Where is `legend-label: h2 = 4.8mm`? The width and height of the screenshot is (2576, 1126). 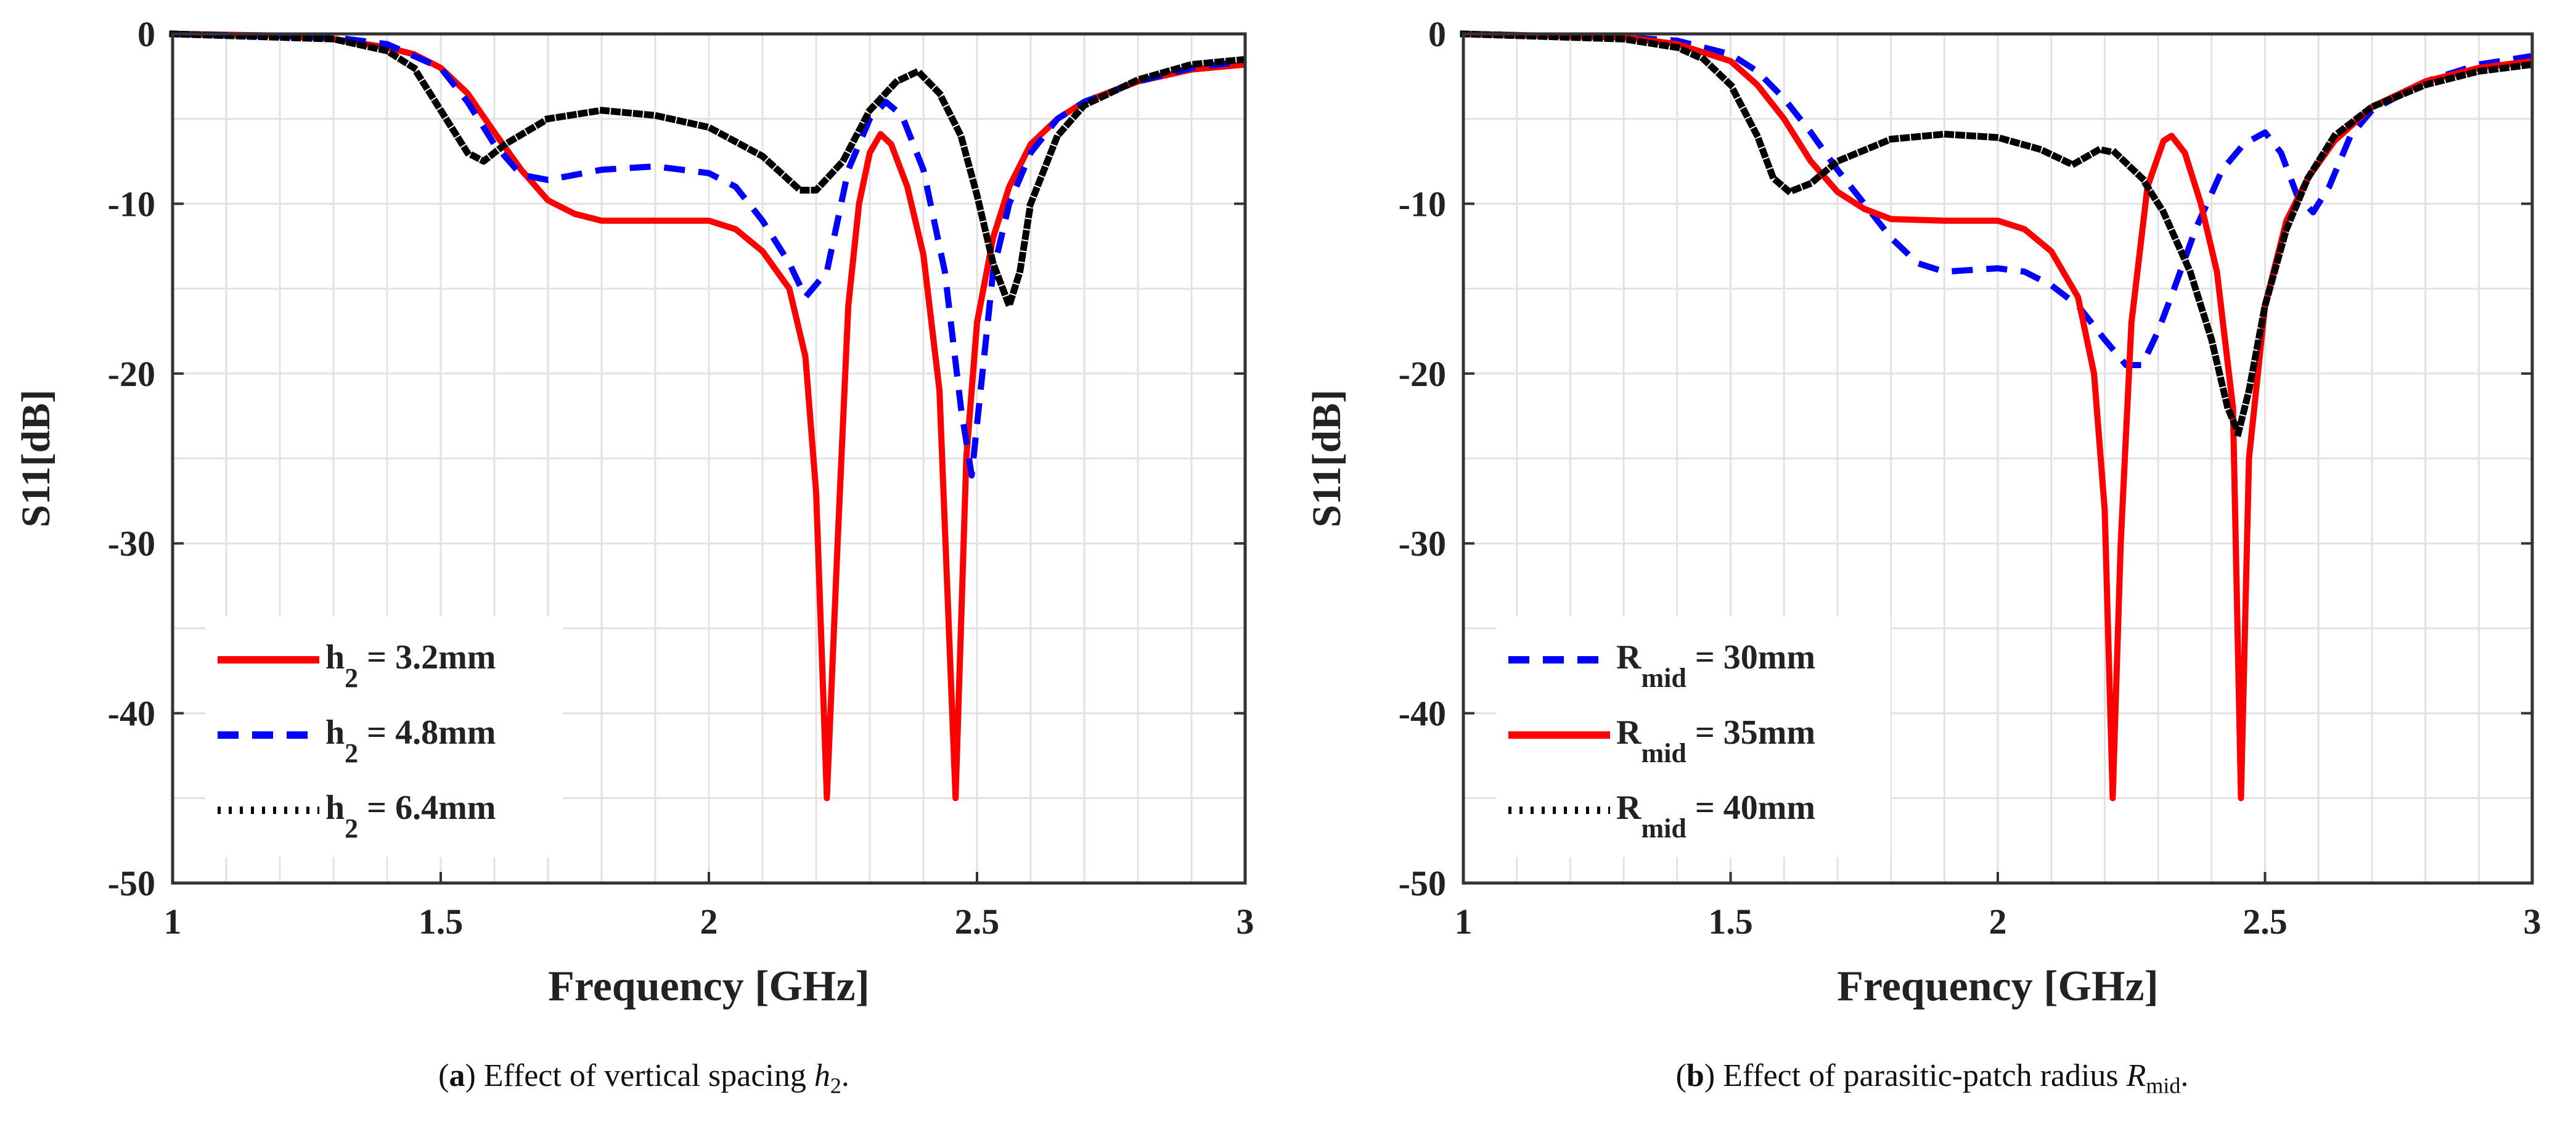 legend-label: h2 = 4.8mm is located at coordinates (410, 740).